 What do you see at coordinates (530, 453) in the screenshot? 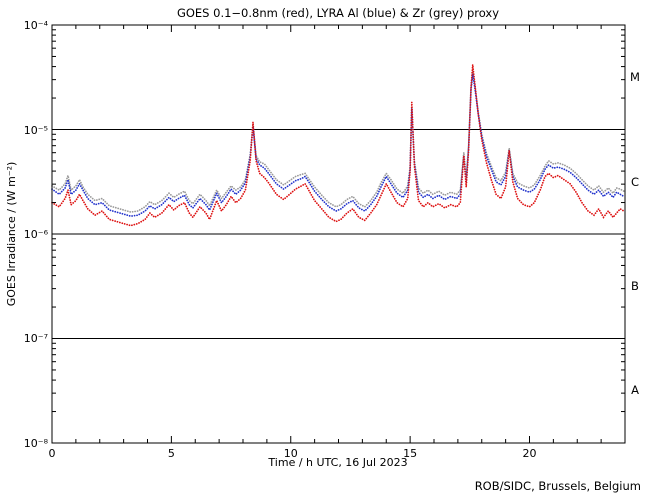
I see `x-tick-label-20: 20` at bounding box center [530, 453].